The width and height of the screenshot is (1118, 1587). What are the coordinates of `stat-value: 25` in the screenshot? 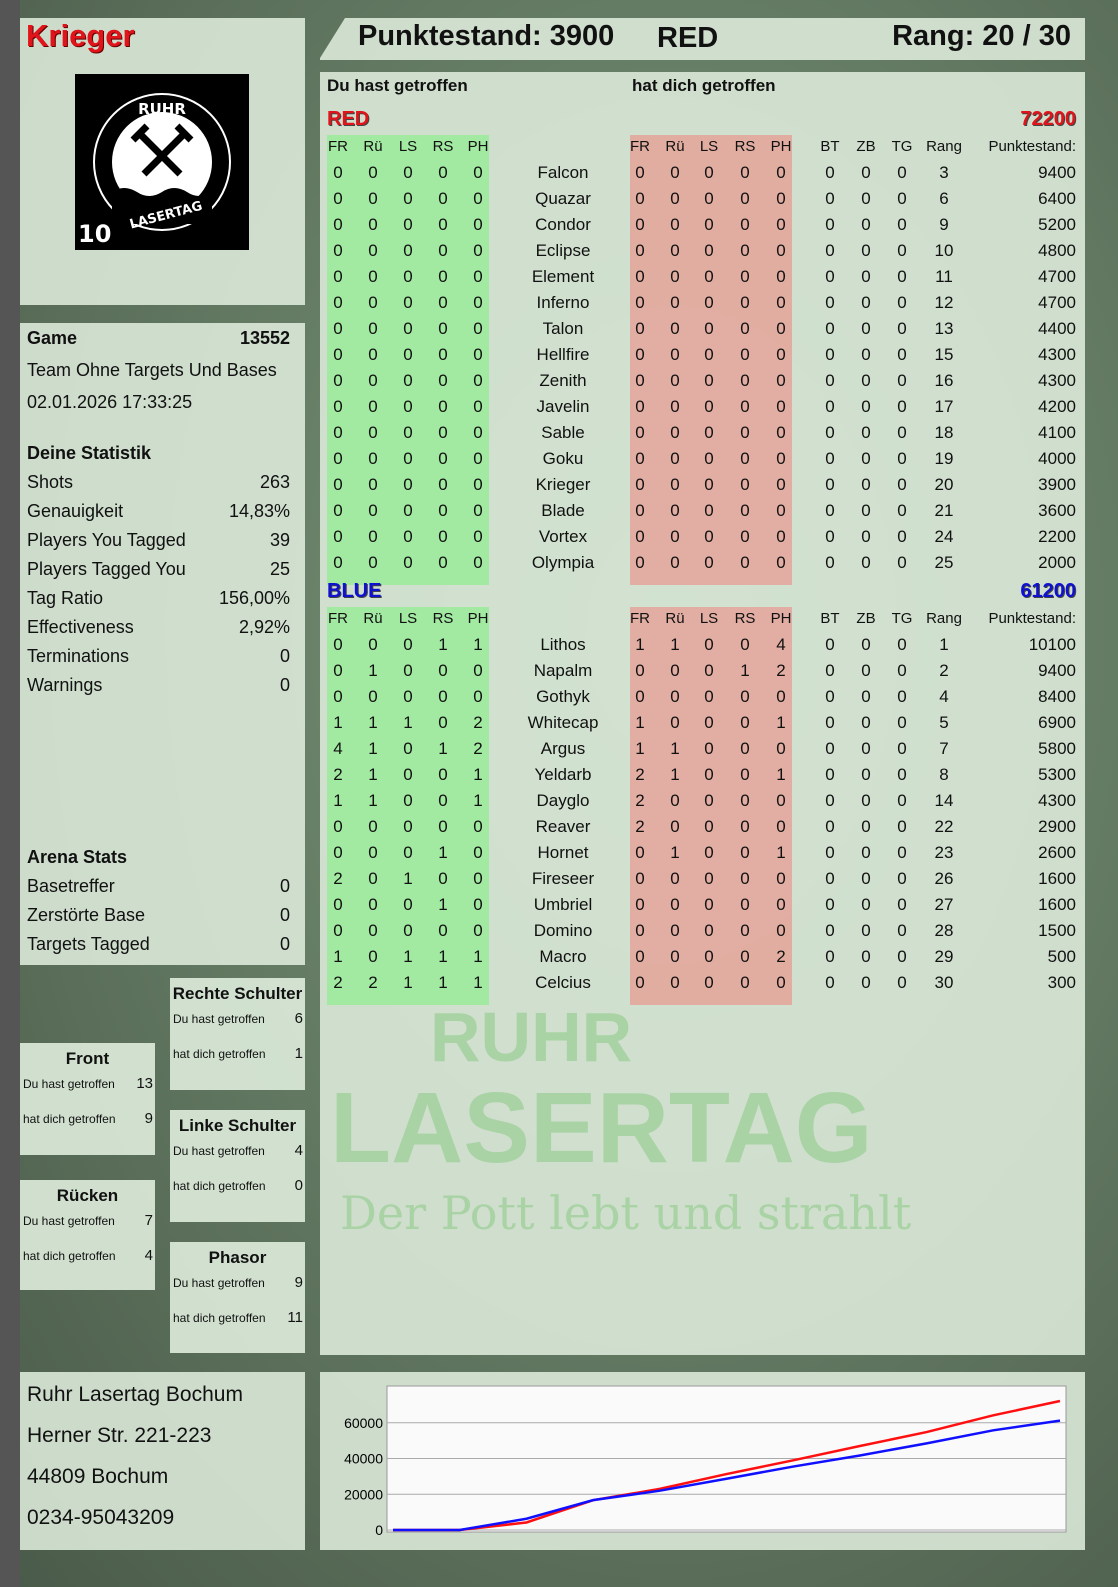 It's located at (279, 569).